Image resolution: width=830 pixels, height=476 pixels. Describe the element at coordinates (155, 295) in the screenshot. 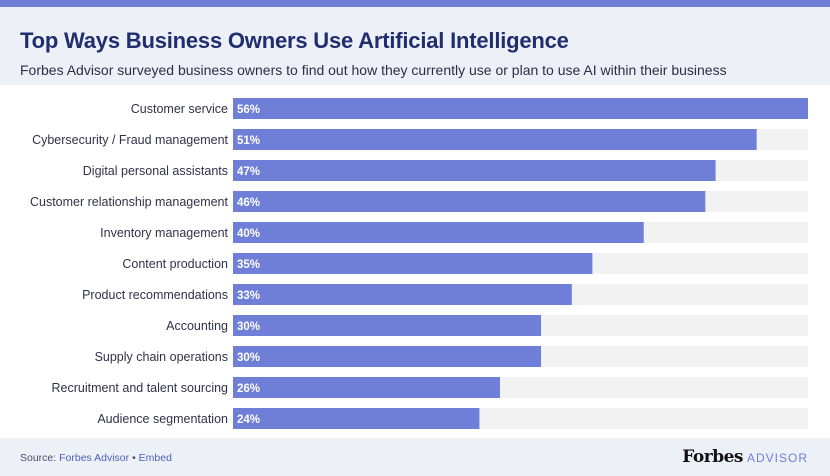

I see `category-label: Product recommendations` at that location.